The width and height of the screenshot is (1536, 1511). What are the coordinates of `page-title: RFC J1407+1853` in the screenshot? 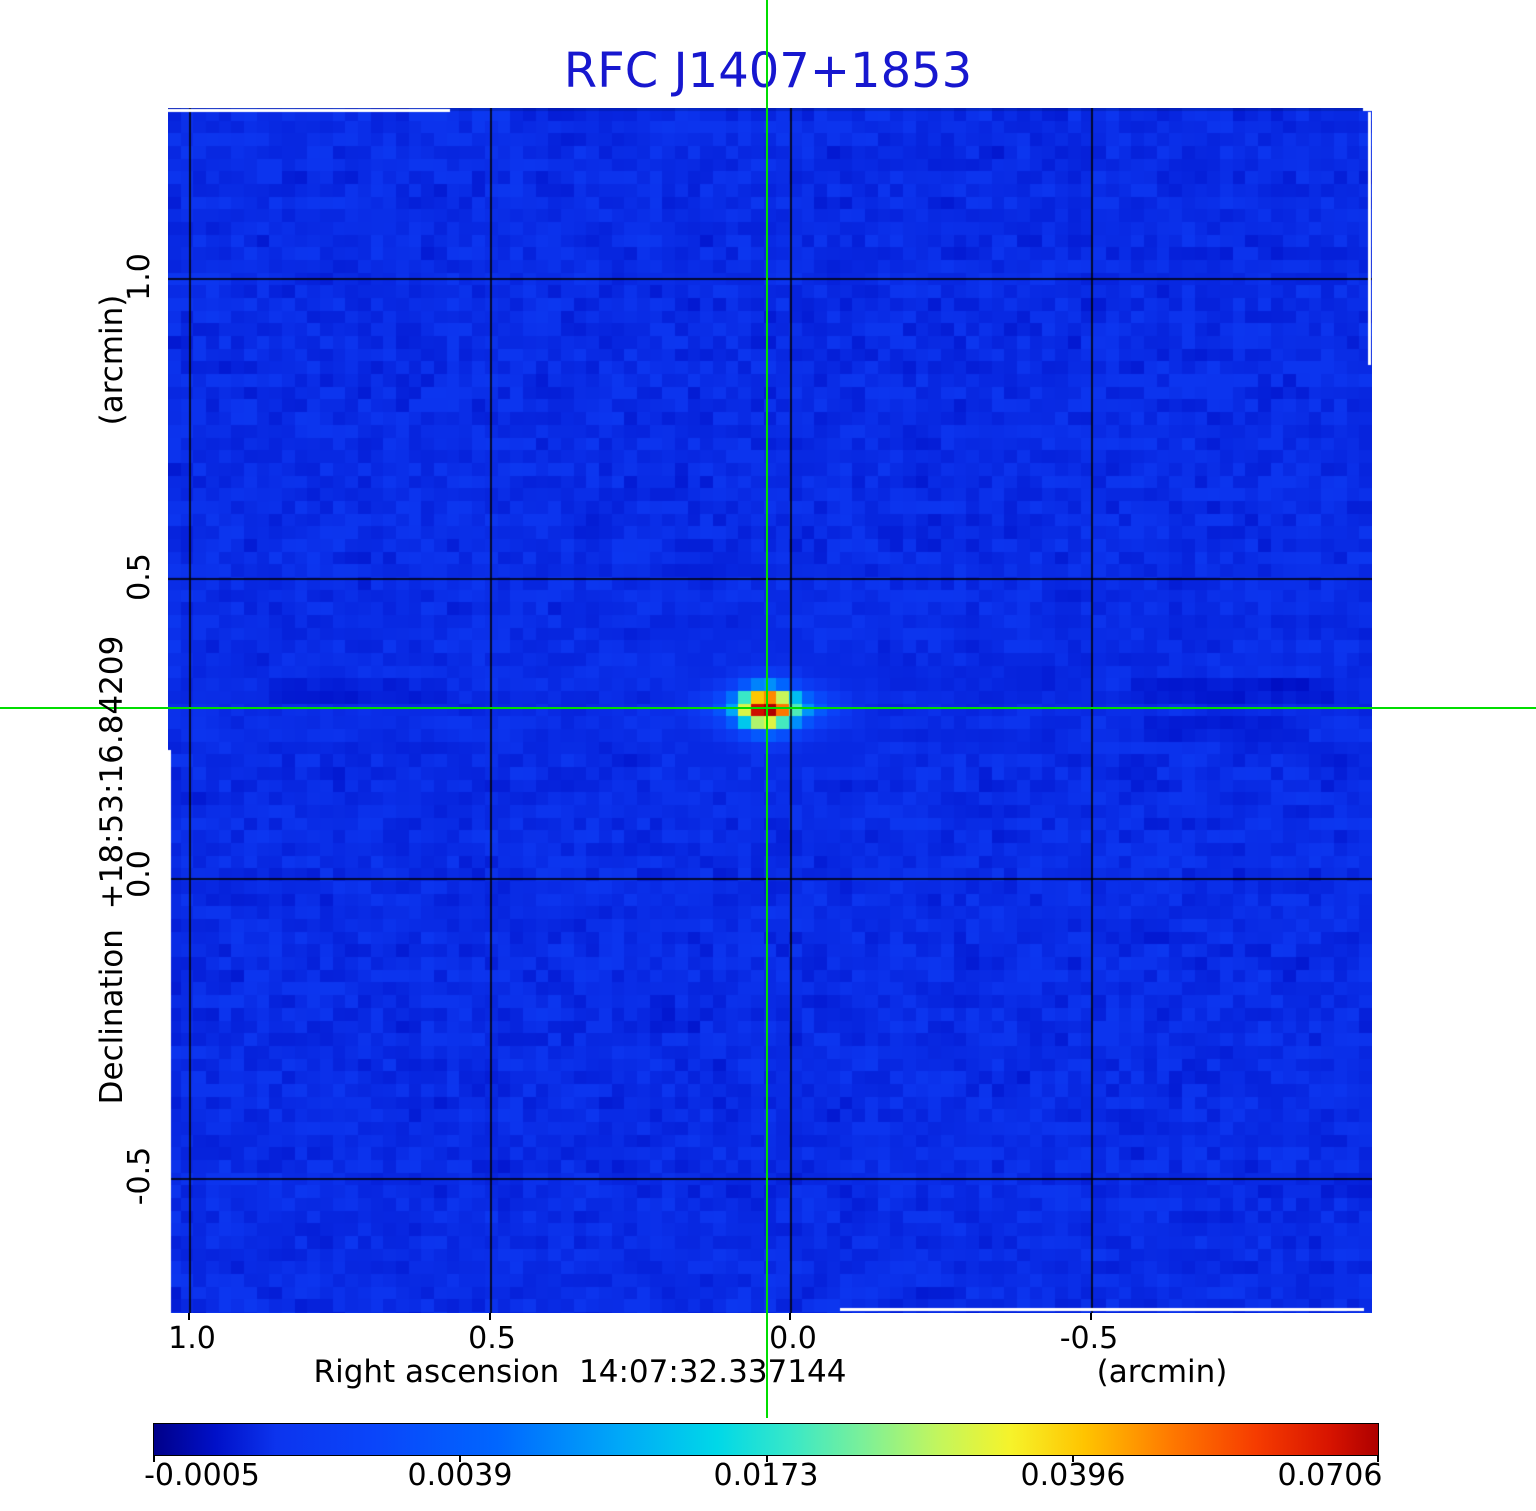 It's located at (768, 71).